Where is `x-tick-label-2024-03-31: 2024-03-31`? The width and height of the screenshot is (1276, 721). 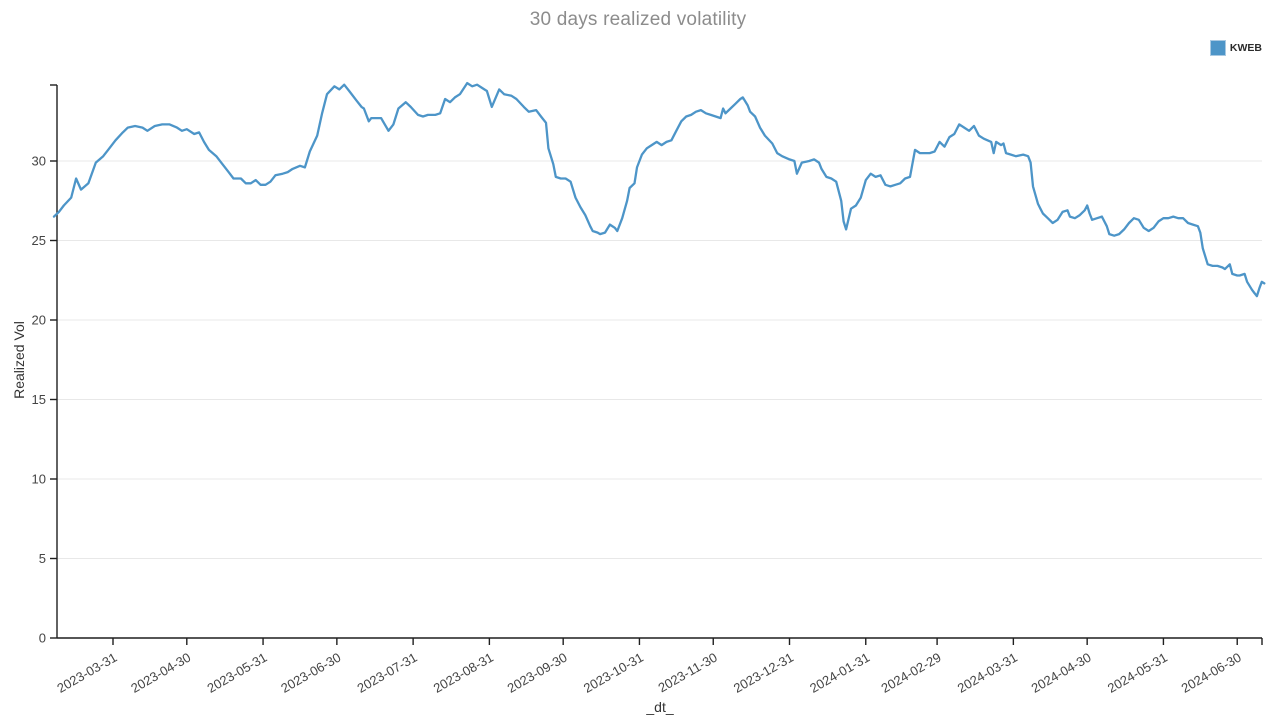
x-tick-label-2024-03-31: 2024-03-31 is located at coordinates (987, 673).